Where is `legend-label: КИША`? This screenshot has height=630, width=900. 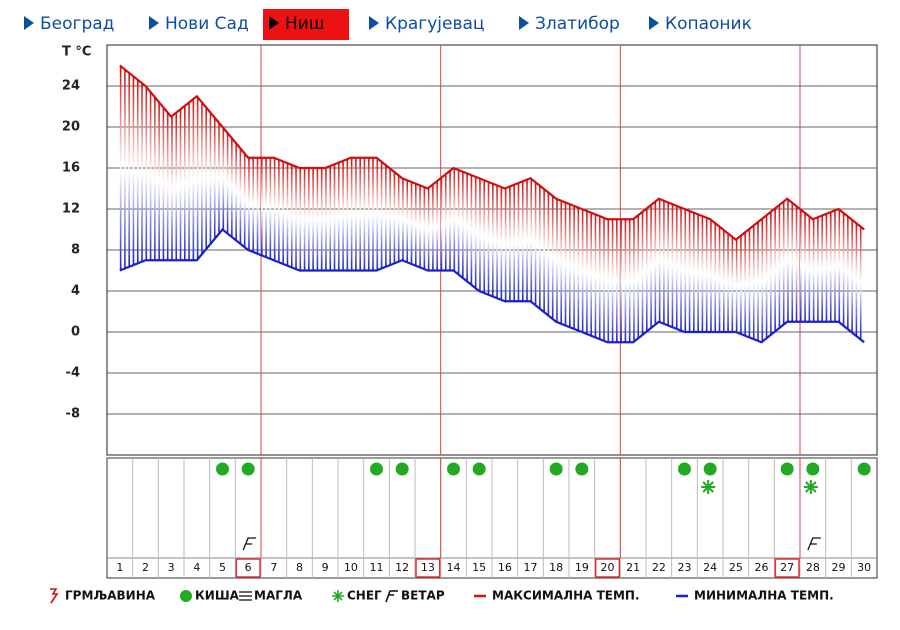 legend-label: КИША is located at coordinates (217, 596).